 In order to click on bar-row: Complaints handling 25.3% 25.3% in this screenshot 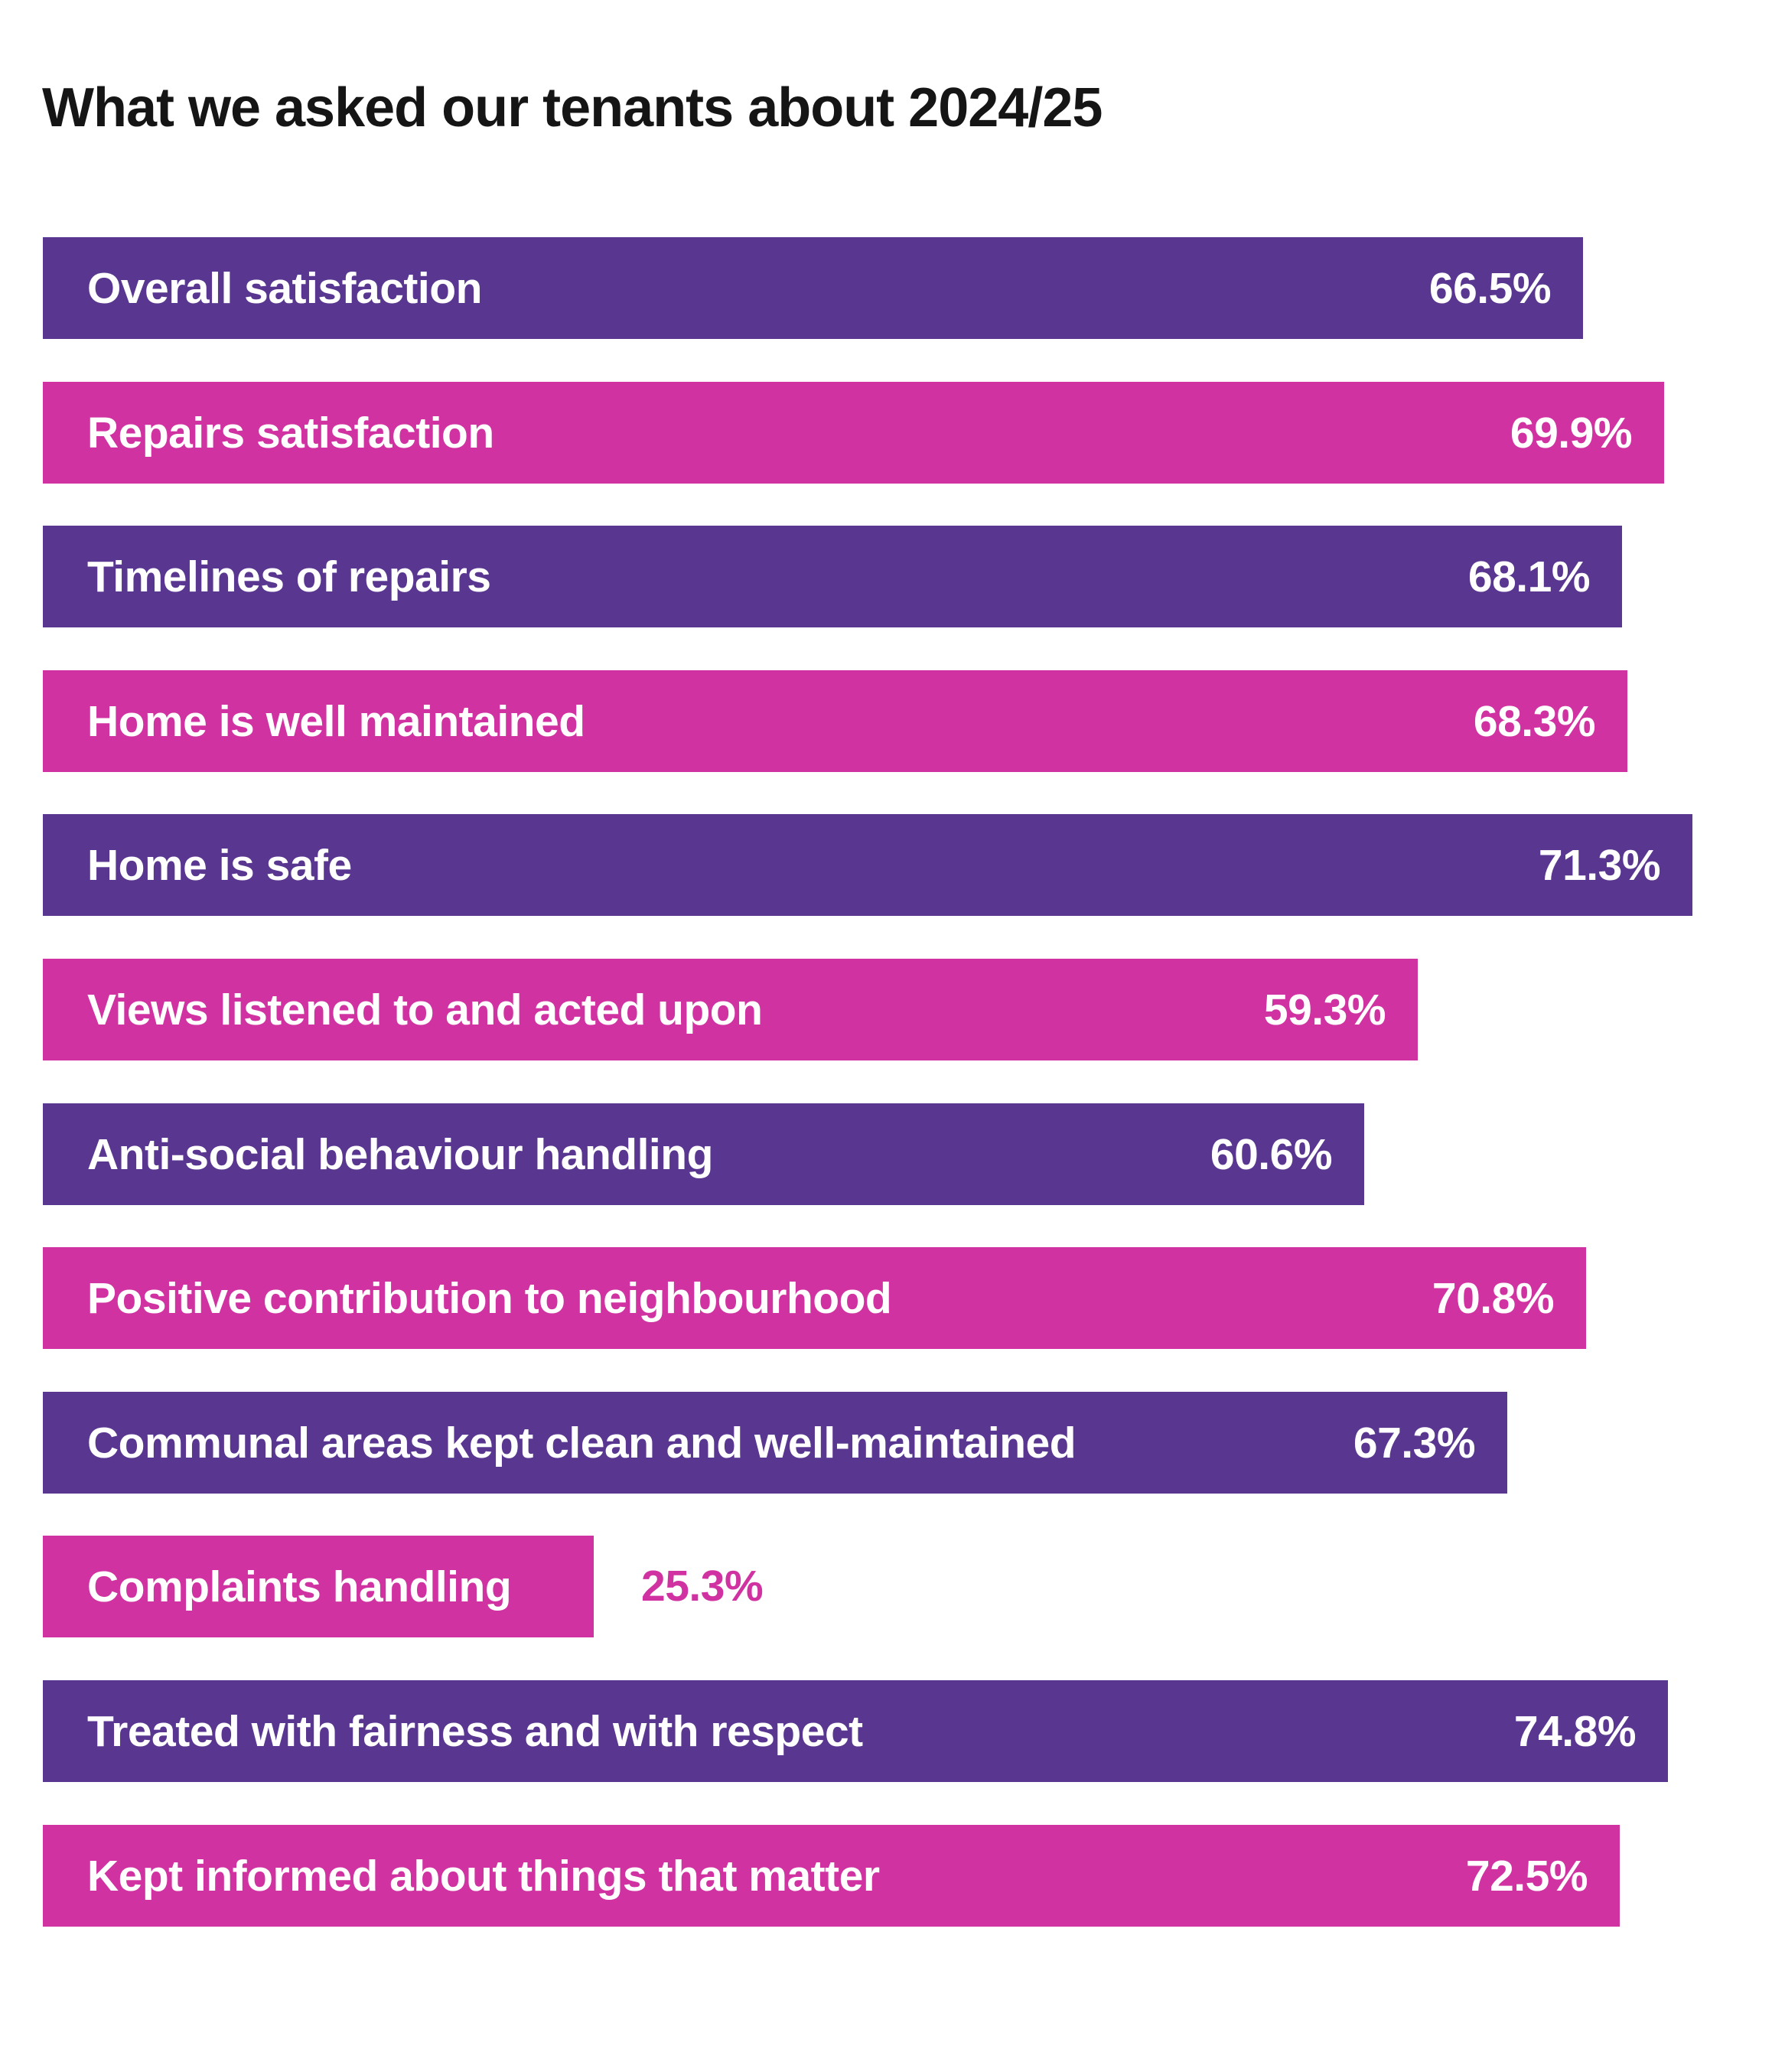, I will do `click(403, 1586)`.